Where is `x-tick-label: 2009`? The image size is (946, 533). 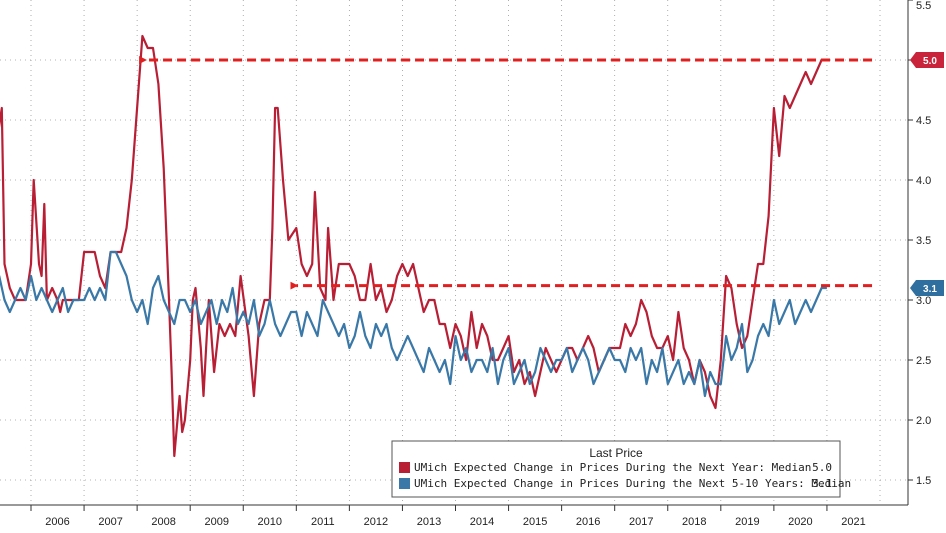
x-tick-label: 2009 is located at coordinates (216, 522).